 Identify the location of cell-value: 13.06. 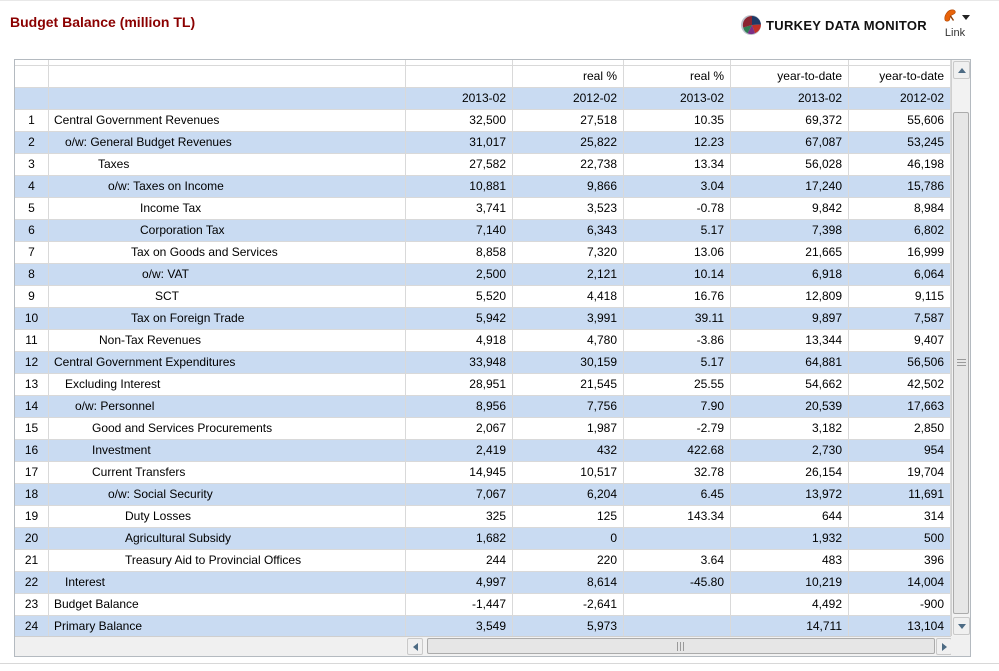
(677, 253).